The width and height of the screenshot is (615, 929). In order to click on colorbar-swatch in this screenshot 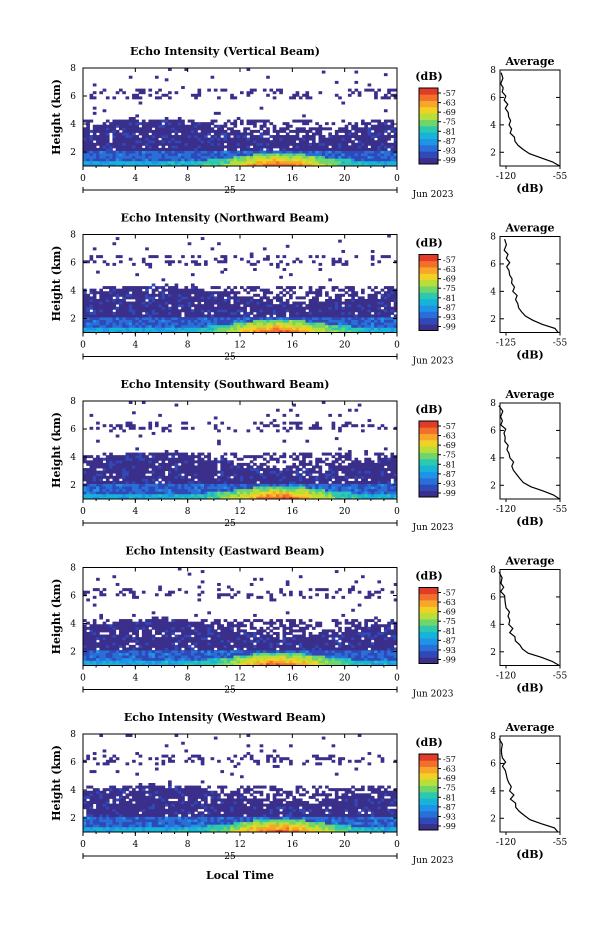, I will do `click(428, 142)`.